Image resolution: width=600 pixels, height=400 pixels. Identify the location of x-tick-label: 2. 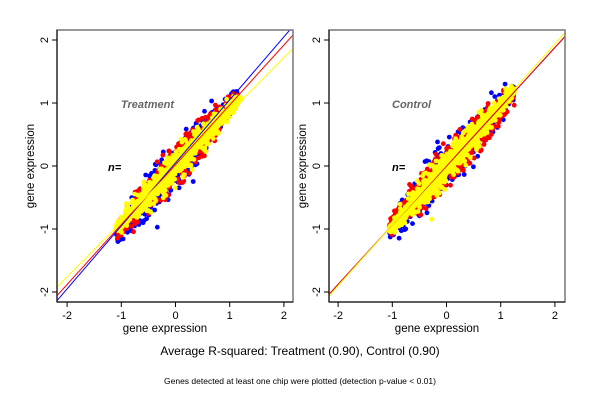
(284, 316).